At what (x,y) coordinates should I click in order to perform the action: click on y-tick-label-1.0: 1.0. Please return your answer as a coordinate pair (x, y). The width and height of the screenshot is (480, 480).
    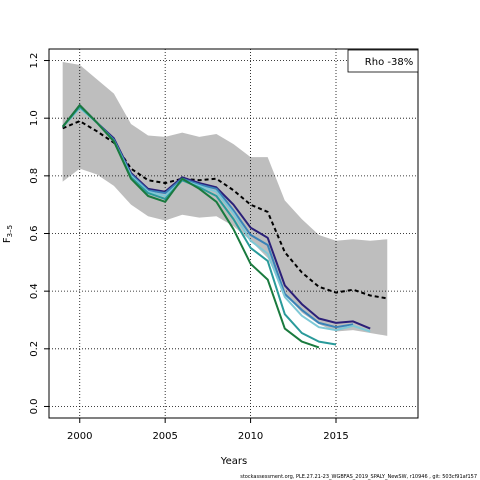
    Looking at the image, I should click on (34, 118).